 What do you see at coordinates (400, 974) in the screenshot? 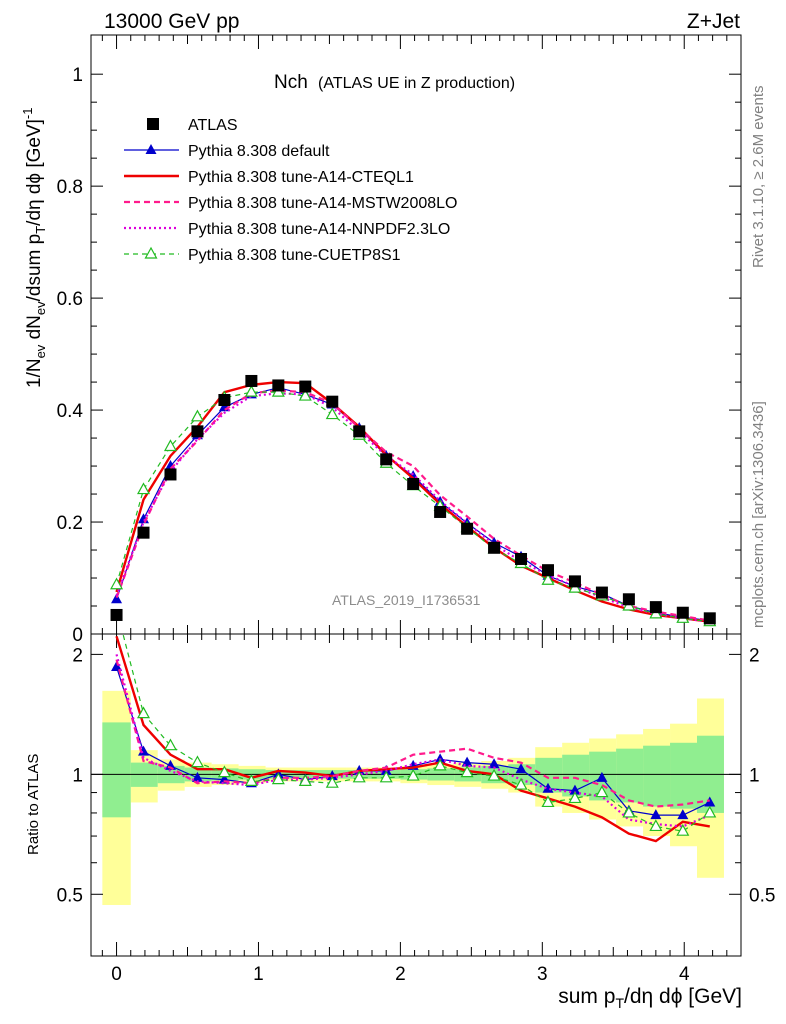
I see `x-tick-label: 2` at bounding box center [400, 974].